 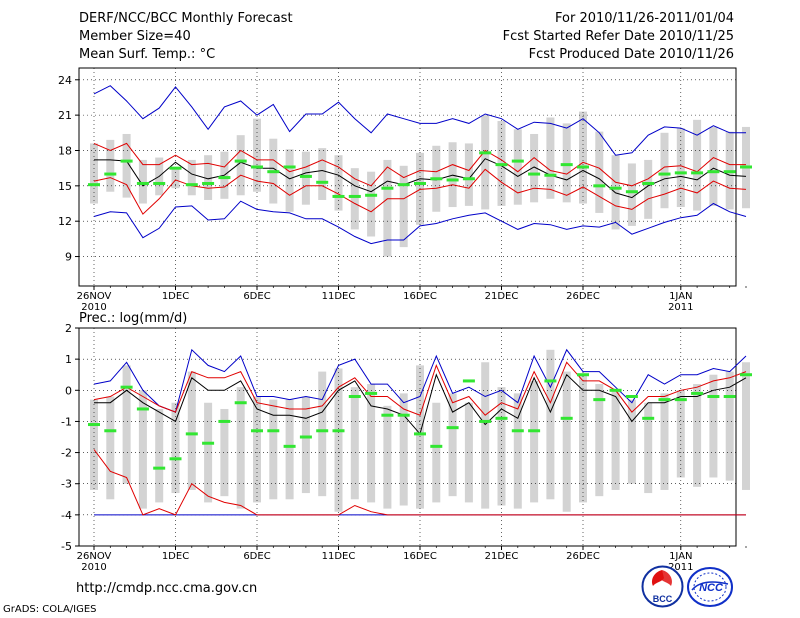 I want to click on temp-ytick-label-3: 18, so click(x=65, y=150).